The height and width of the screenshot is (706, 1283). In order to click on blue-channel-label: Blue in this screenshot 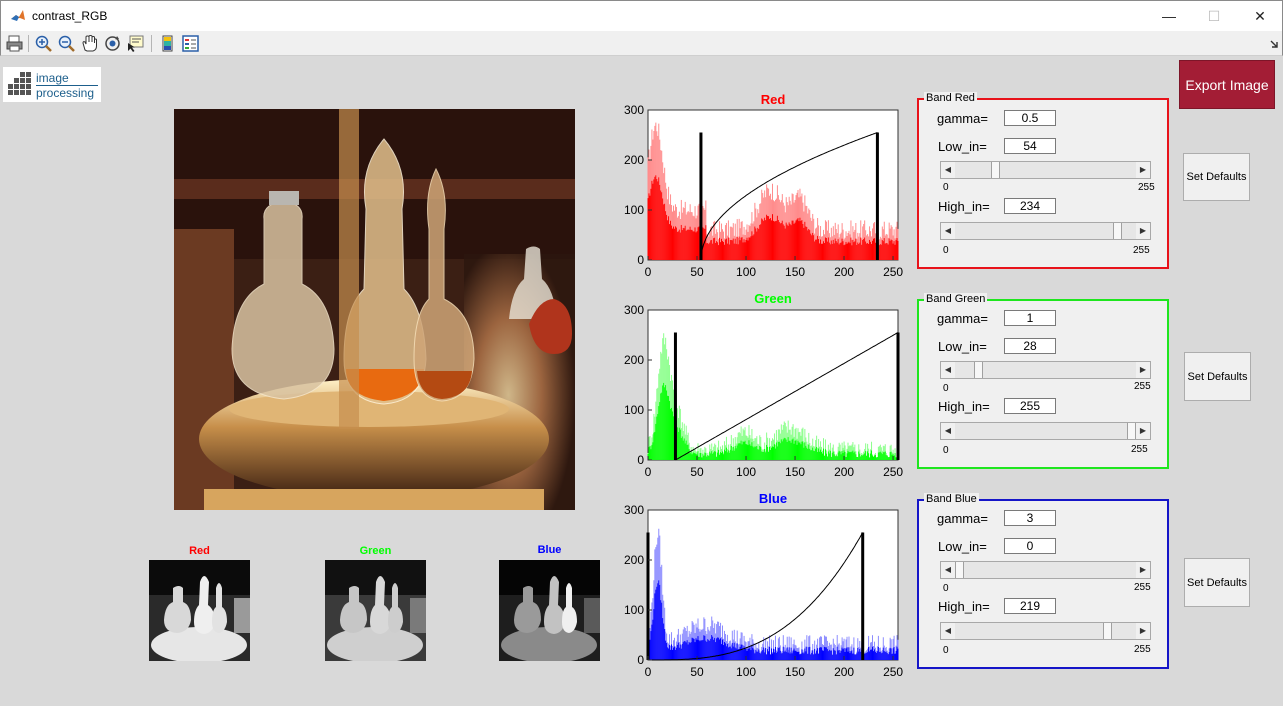, I will do `click(549, 550)`.